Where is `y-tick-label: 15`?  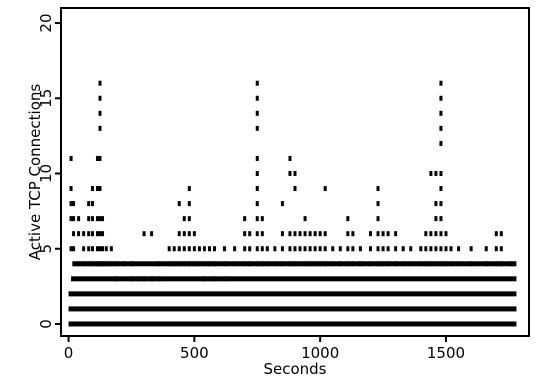
y-tick-label: 15 is located at coordinates (46, 98).